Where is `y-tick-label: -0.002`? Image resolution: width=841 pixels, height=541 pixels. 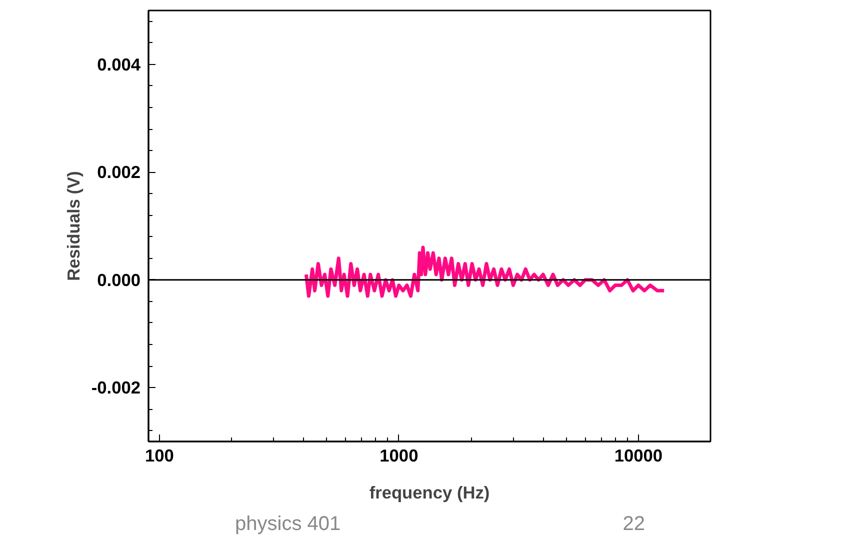
y-tick-label: -0.002 is located at coordinates (116, 388).